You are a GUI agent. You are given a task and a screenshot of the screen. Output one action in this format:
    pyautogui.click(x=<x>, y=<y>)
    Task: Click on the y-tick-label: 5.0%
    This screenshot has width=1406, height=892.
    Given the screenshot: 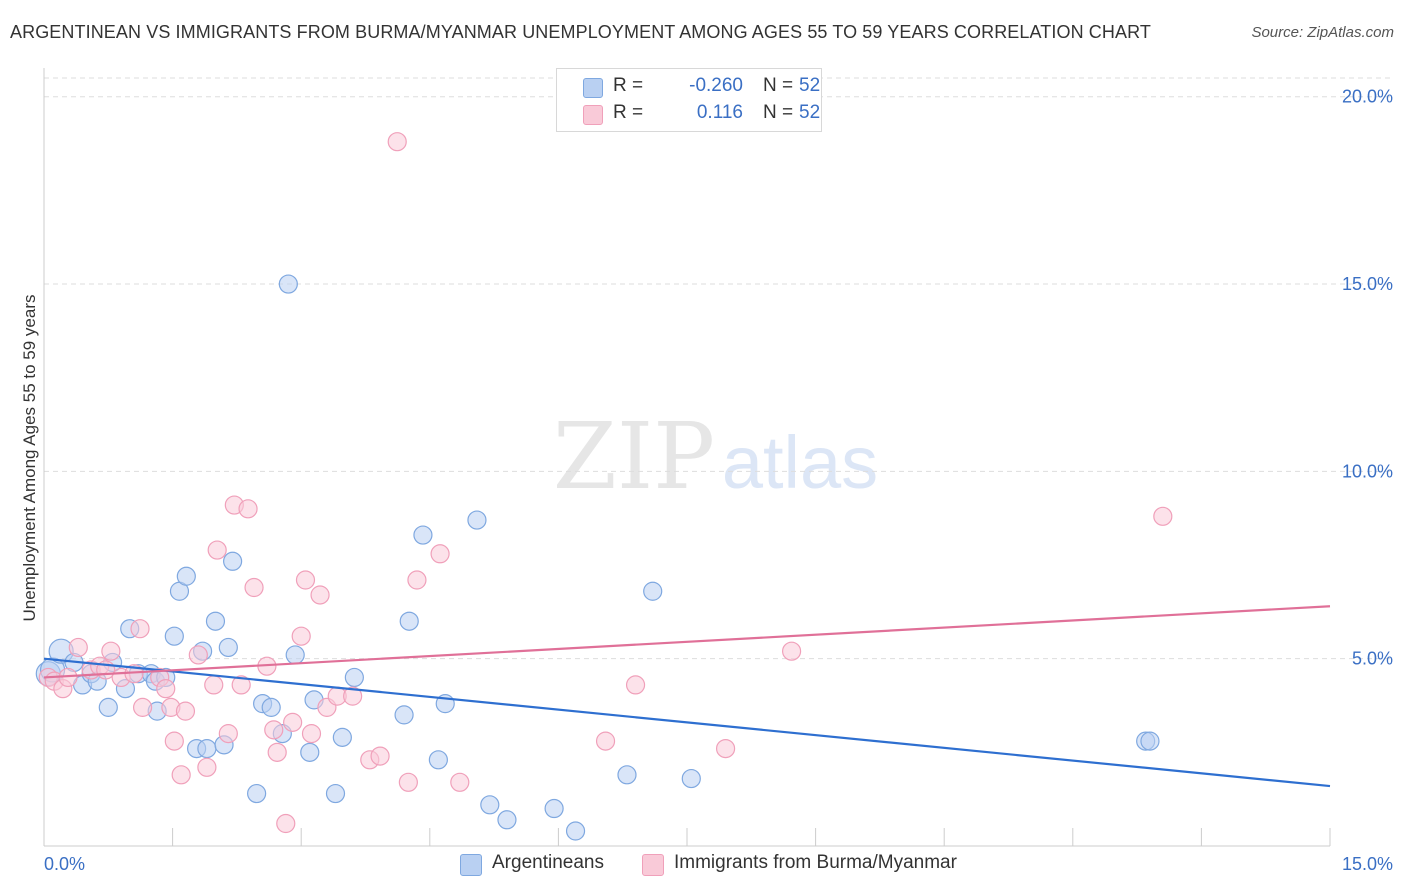 What is the action you would take?
    pyautogui.click(x=1372, y=659)
    